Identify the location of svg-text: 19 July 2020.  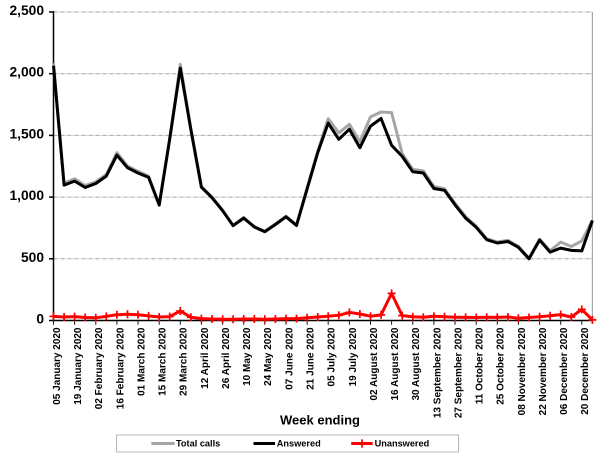
(353, 356).